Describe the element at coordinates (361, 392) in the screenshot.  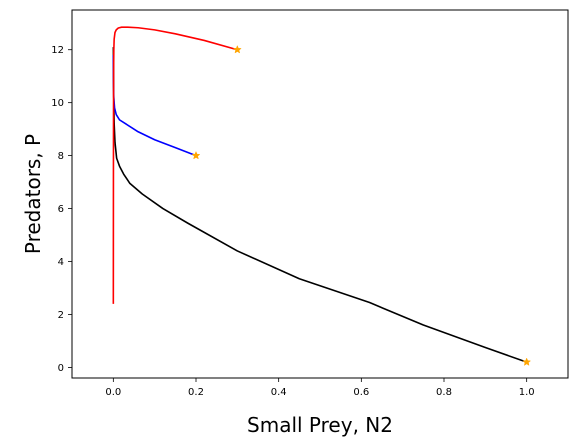
I see `x-tick-label: 0.6` at that location.